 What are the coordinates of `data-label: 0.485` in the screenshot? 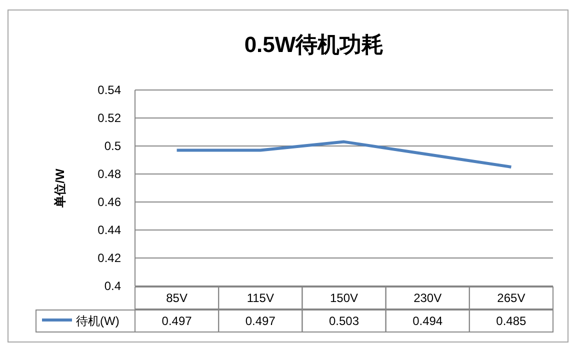 It's located at (511, 321).